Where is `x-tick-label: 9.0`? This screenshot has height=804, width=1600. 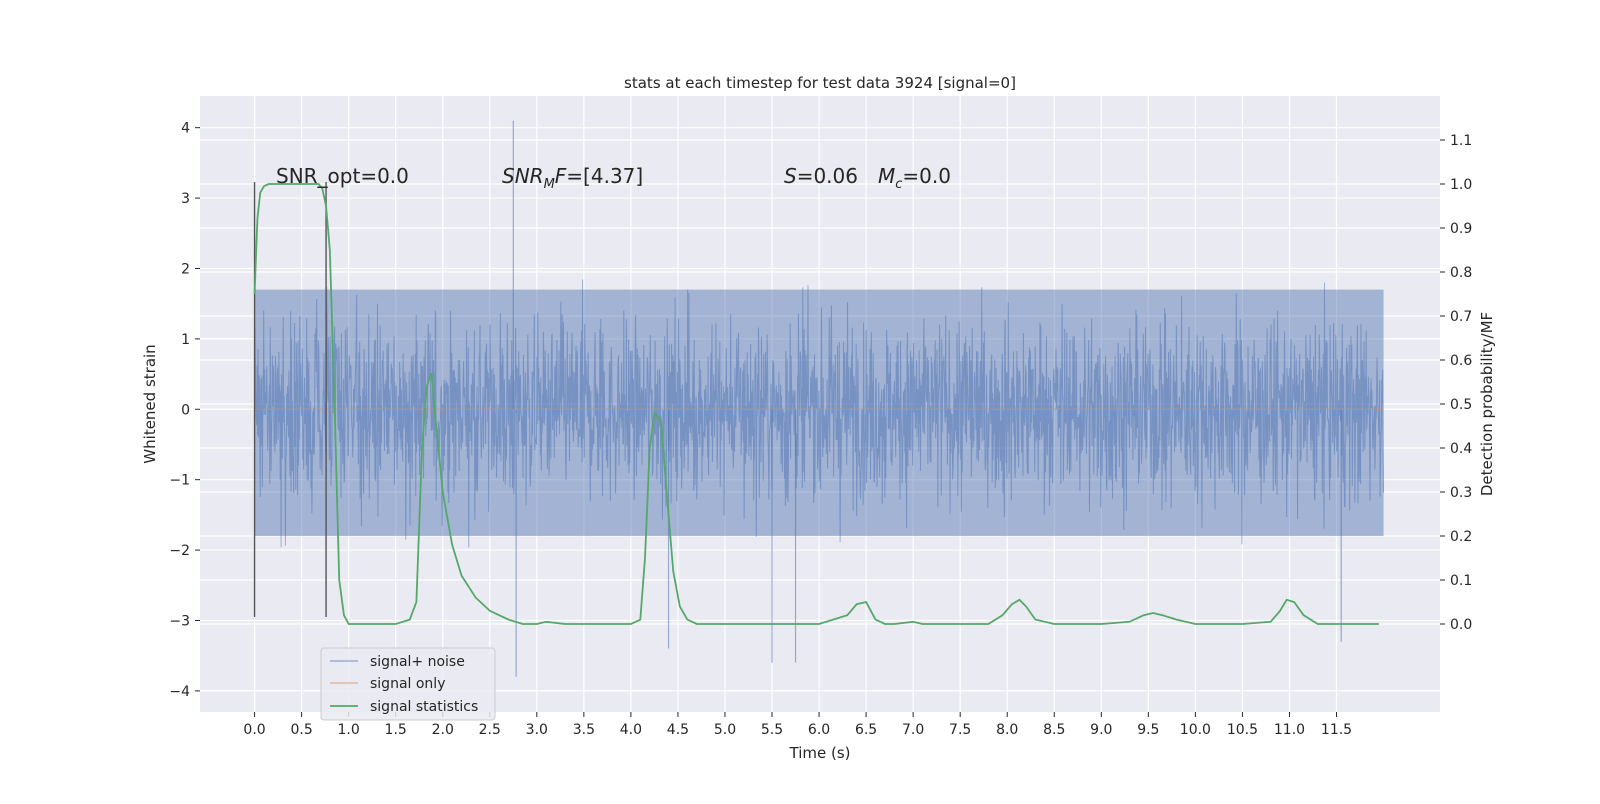
x-tick-label: 9.0 is located at coordinates (1101, 730).